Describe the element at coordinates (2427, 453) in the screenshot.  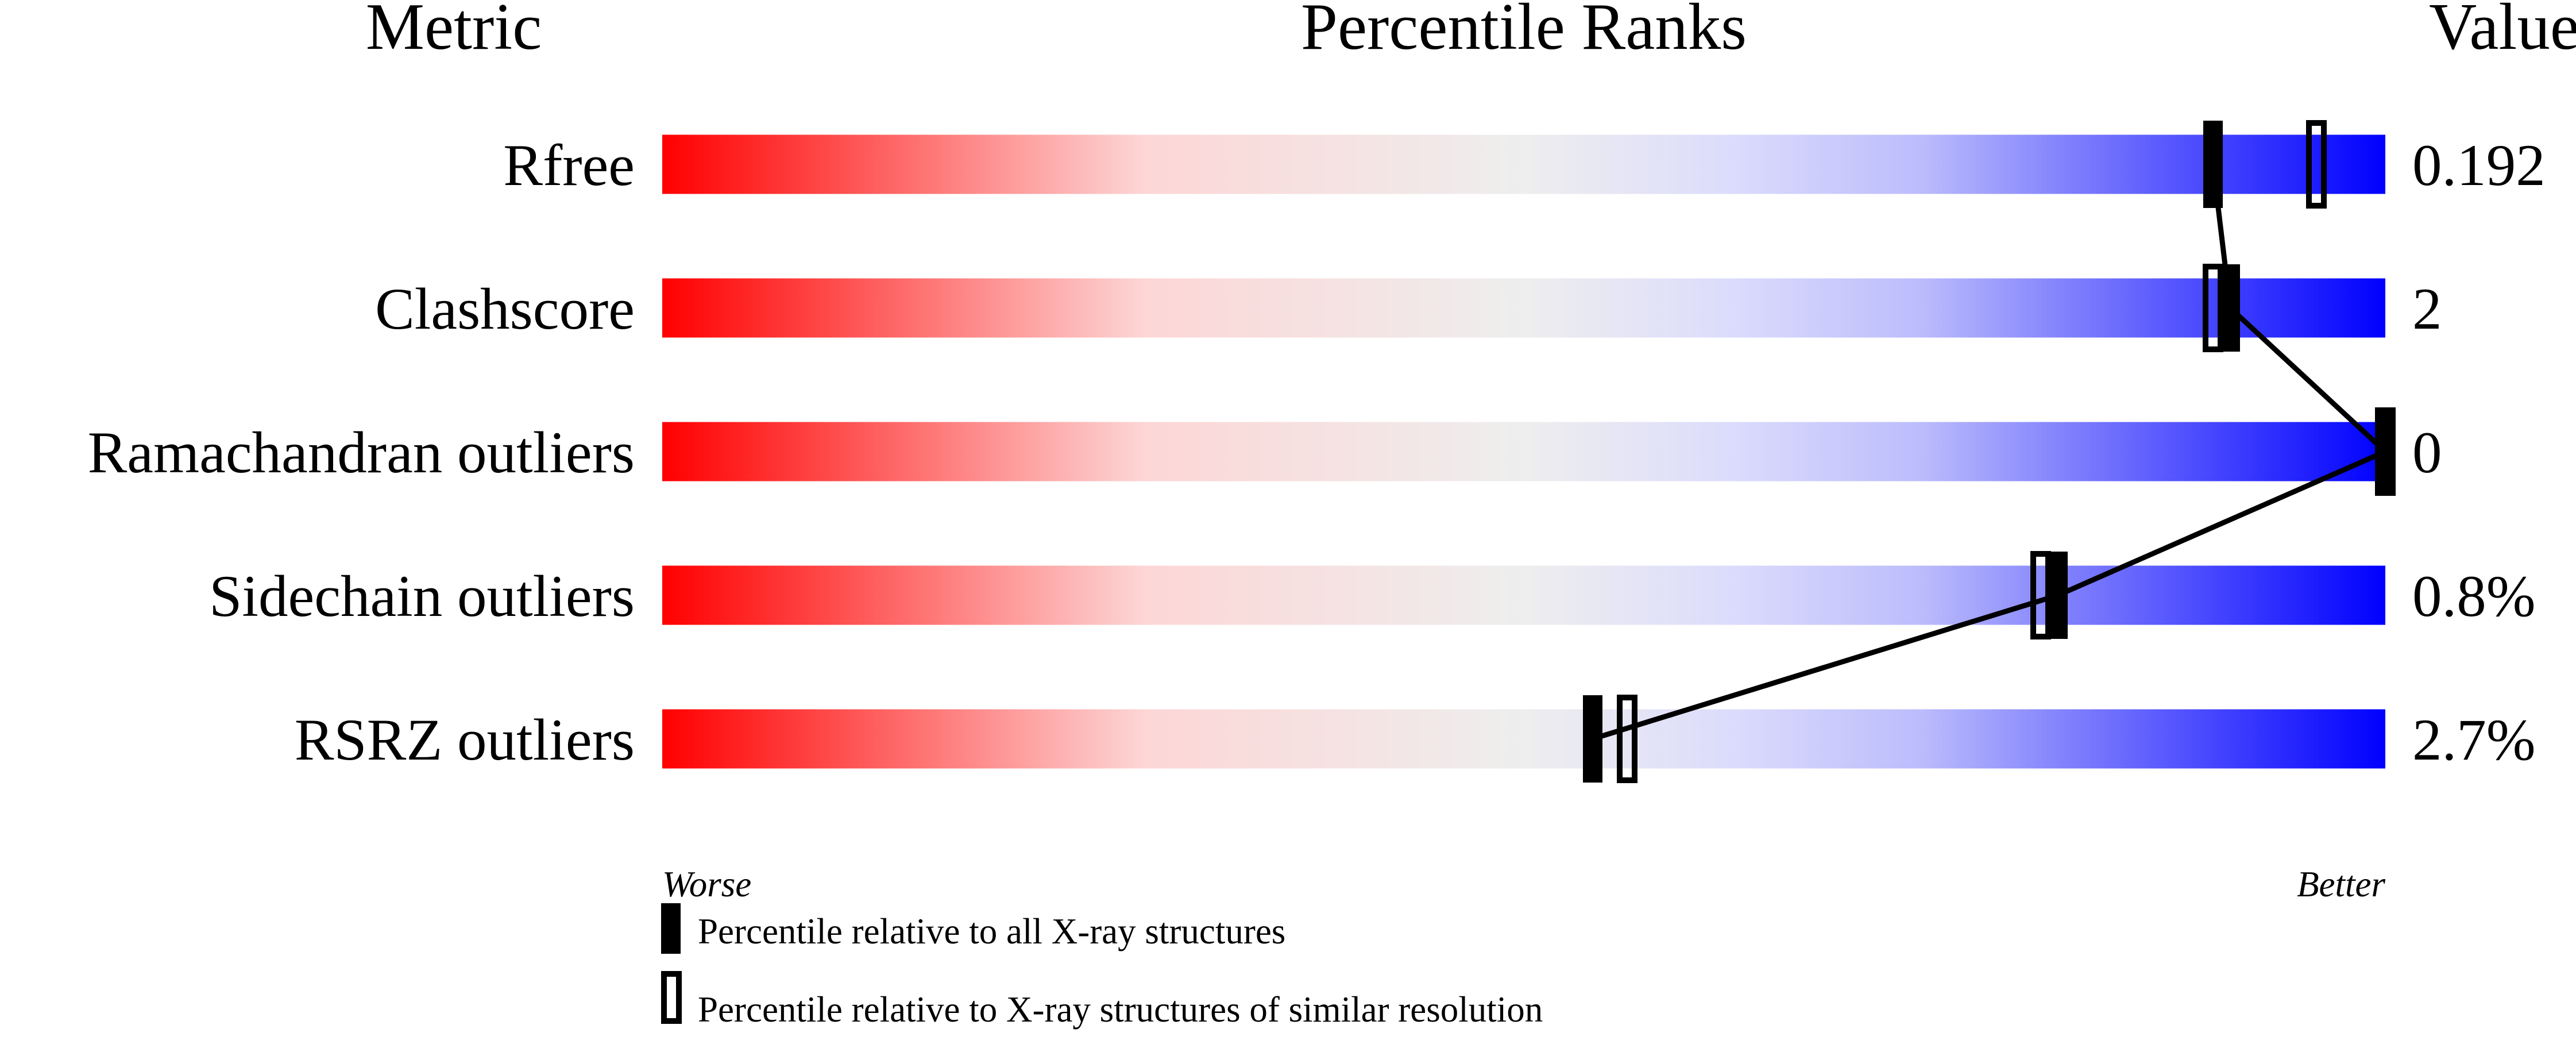
I see `metric-value: 0` at that location.